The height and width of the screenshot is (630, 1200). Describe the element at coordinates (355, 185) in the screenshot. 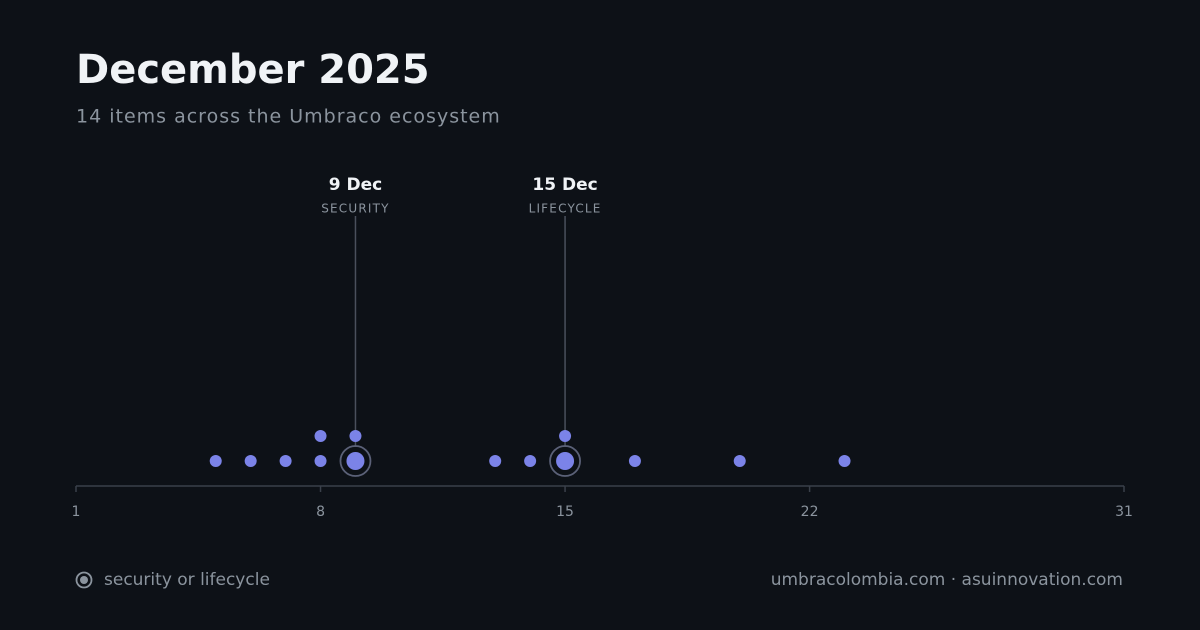

I see `annotation-label: 9 Dec` at that location.